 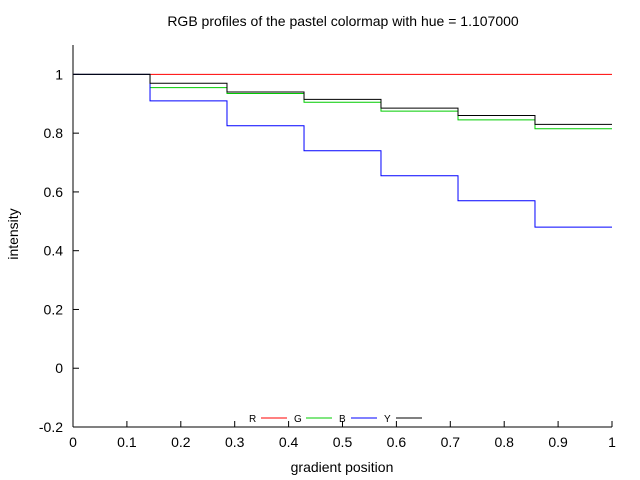 I want to click on x-tick-label: 0.8, so click(x=504, y=442).